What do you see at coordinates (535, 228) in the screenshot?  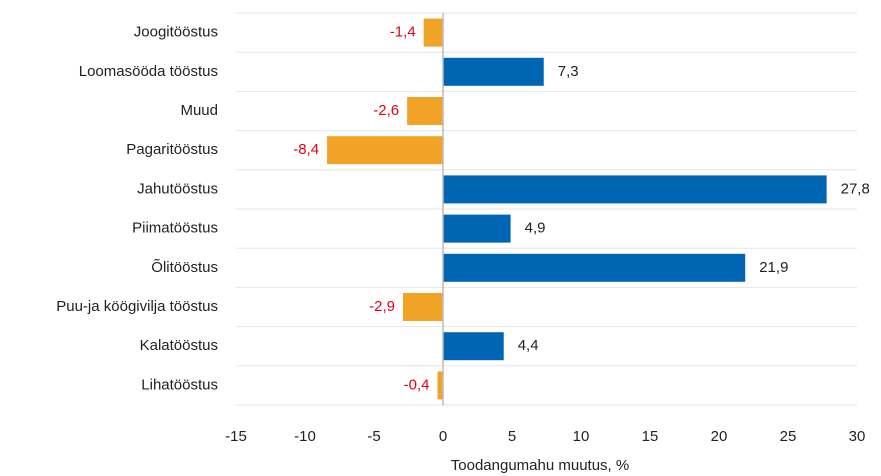 I see `value-label: 4,9` at bounding box center [535, 228].